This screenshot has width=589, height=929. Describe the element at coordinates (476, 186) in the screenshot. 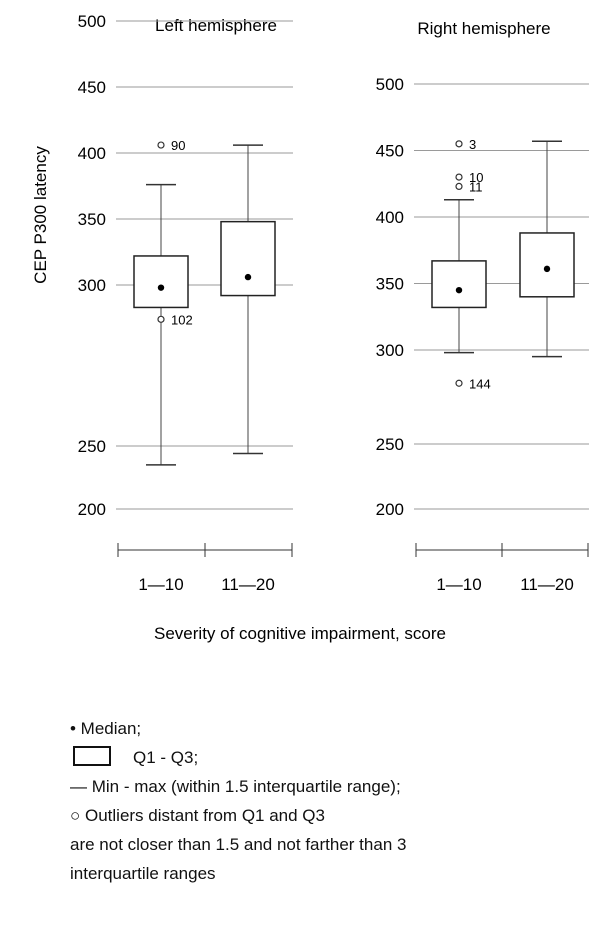

I see `outlier-label: 11` at that location.